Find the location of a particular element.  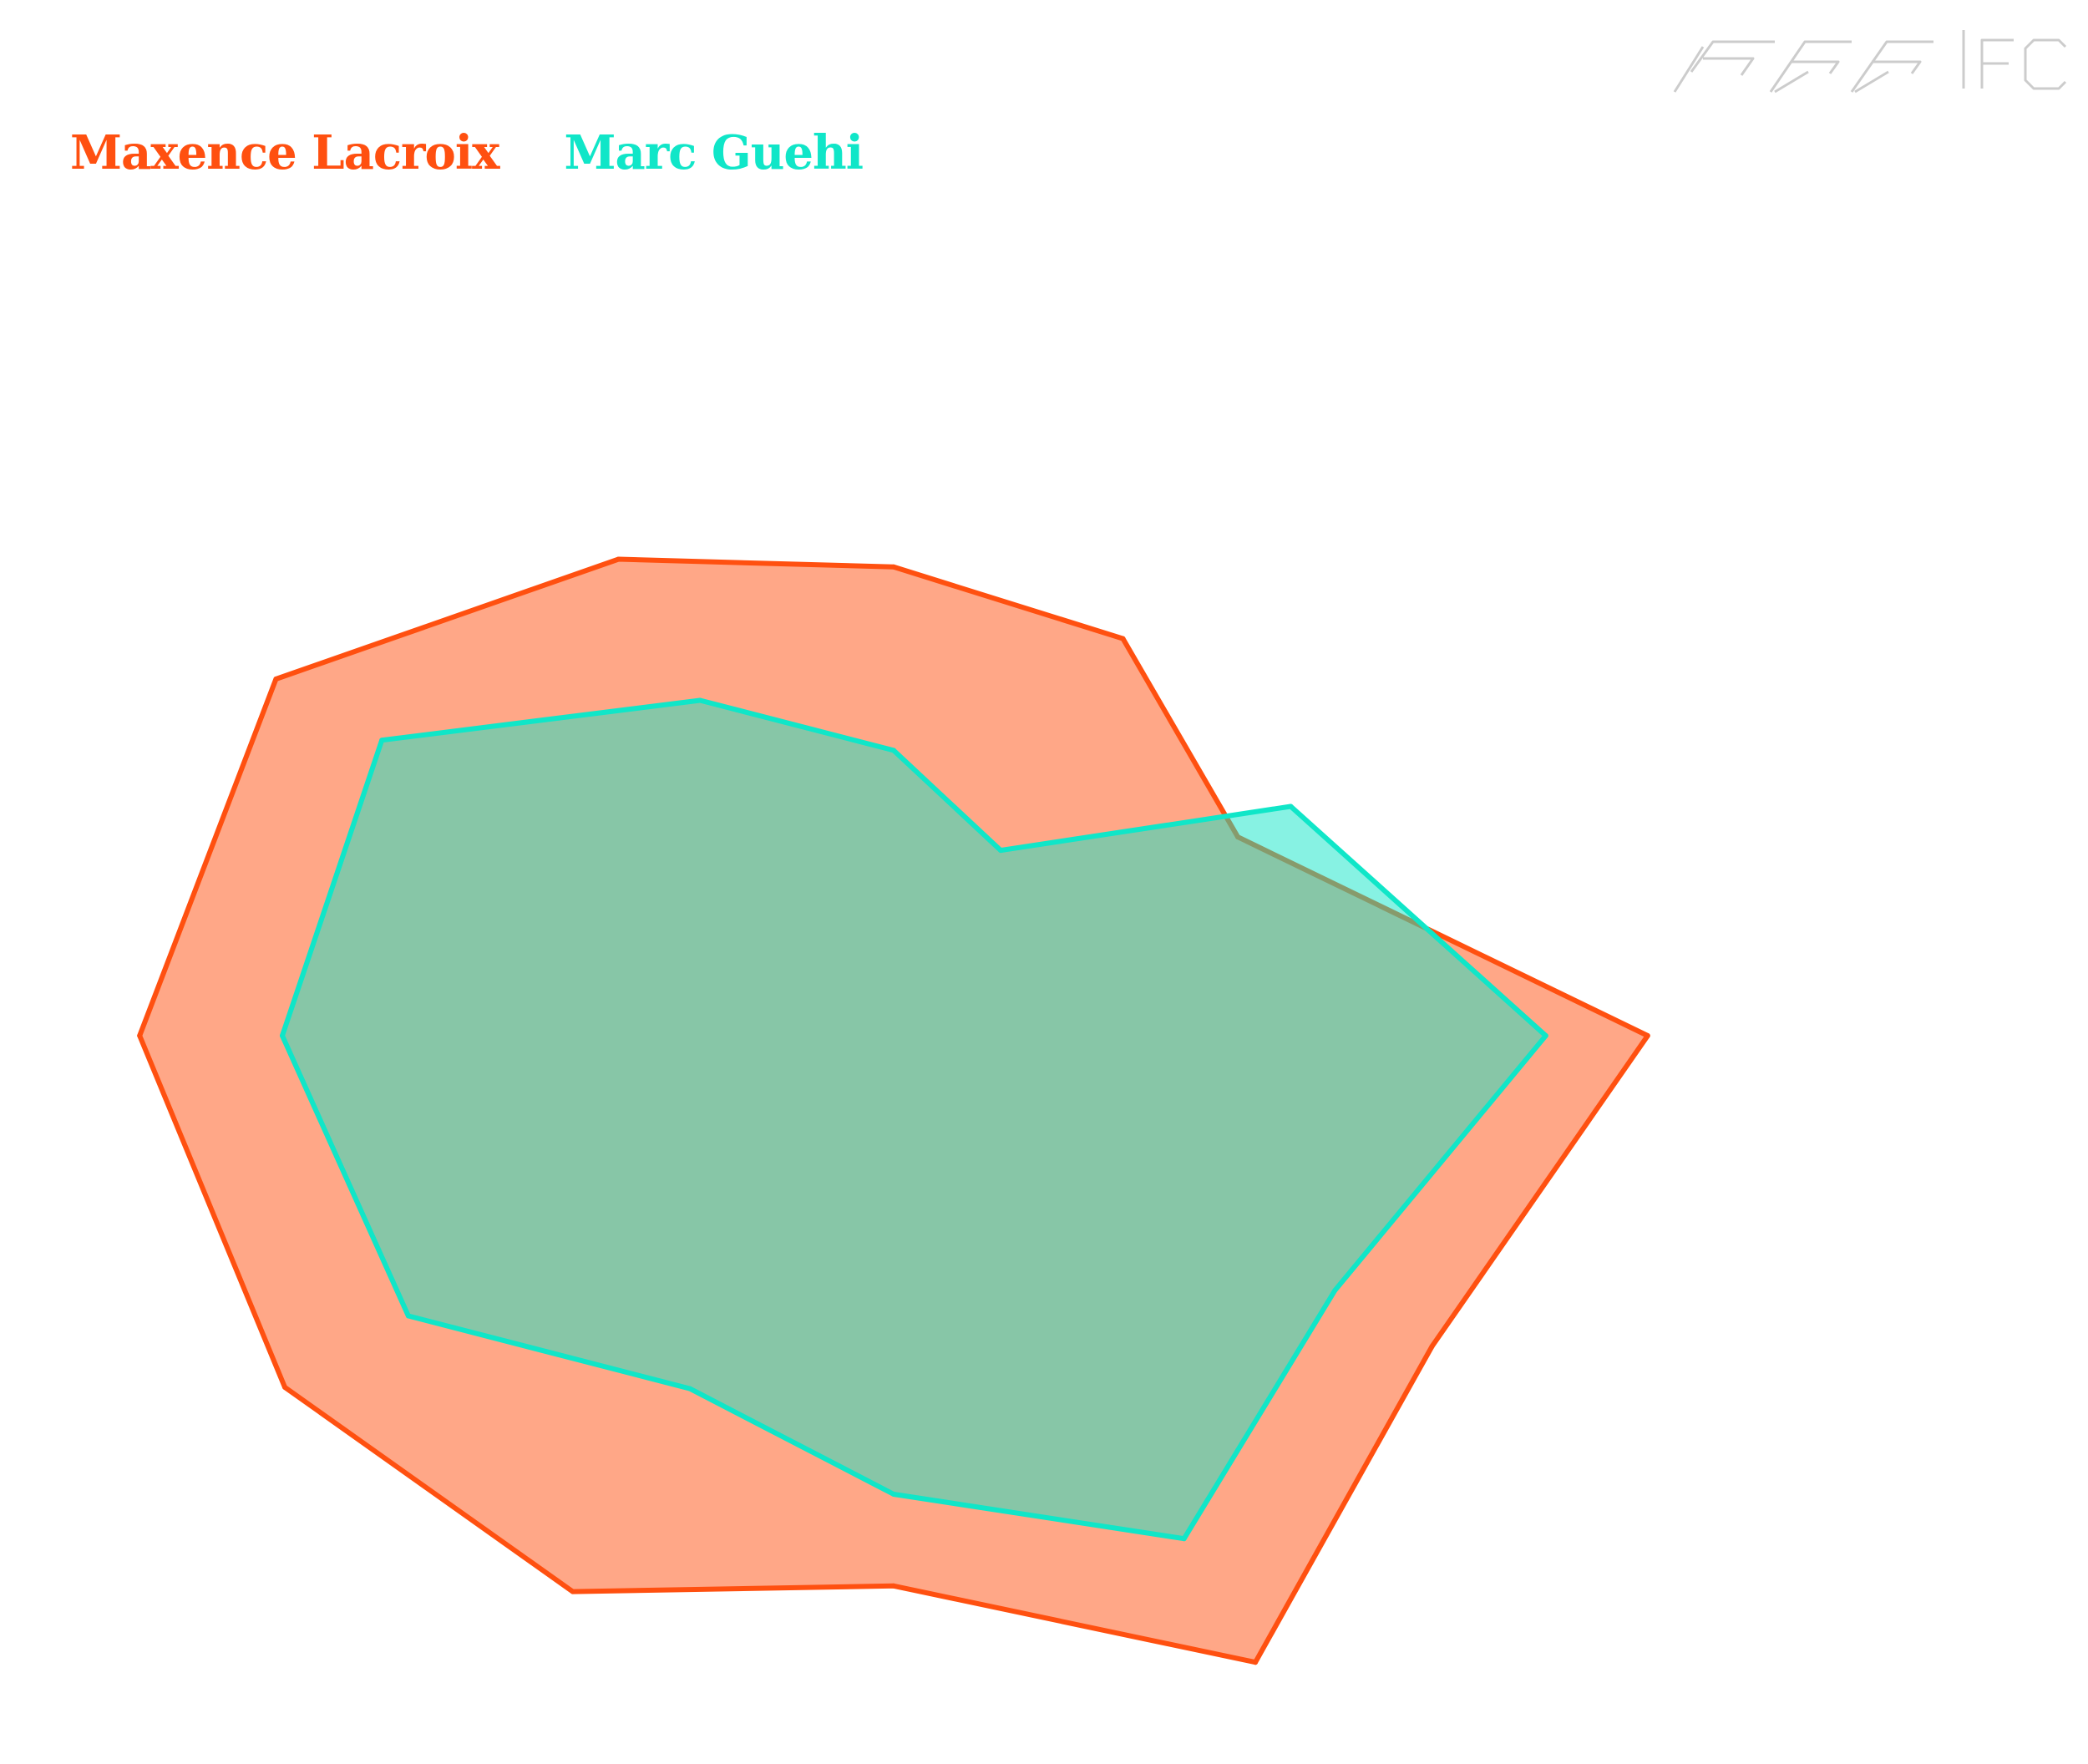

legend-entry-series-2: Marc Guehi is located at coordinates (714, 152).